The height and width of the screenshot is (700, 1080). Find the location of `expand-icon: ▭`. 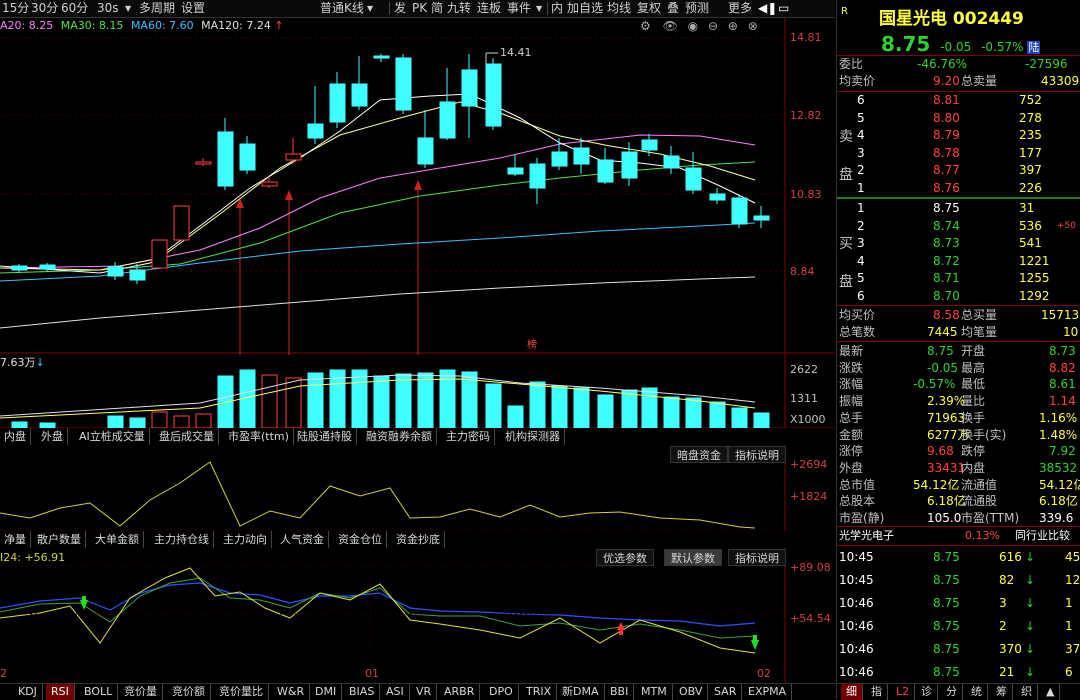

expand-icon: ▭ is located at coordinates (784, 8).